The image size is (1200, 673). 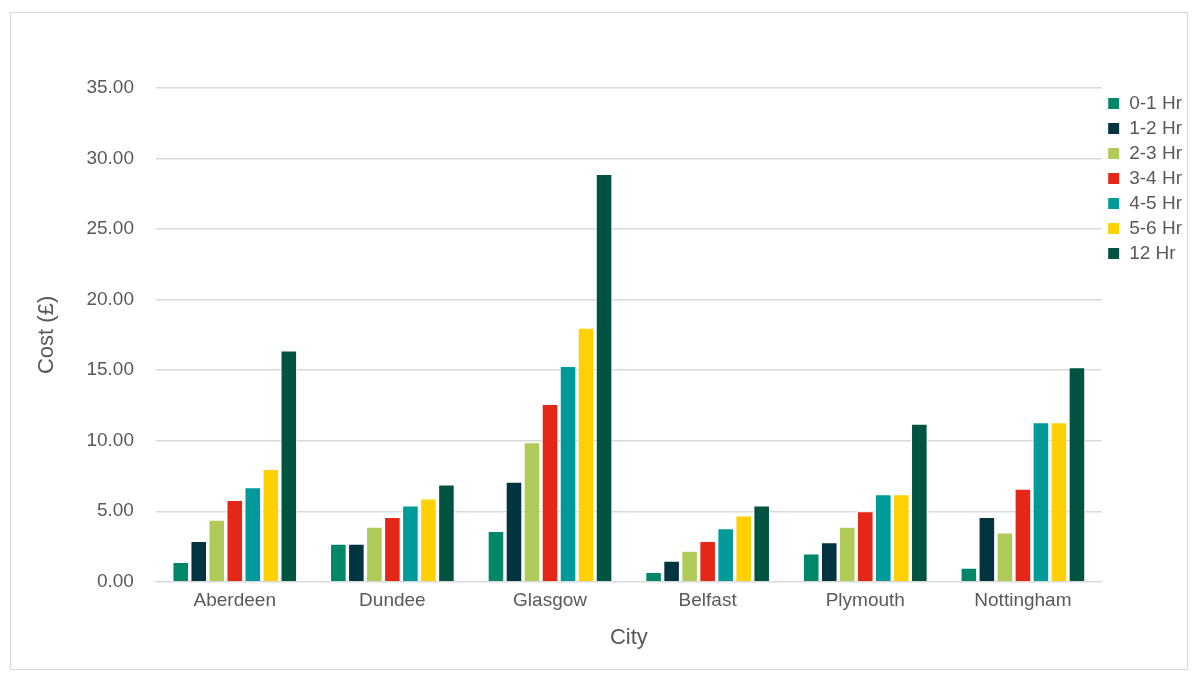 I want to click on y-tick-label: 35.00, so click(x=110, y=87).